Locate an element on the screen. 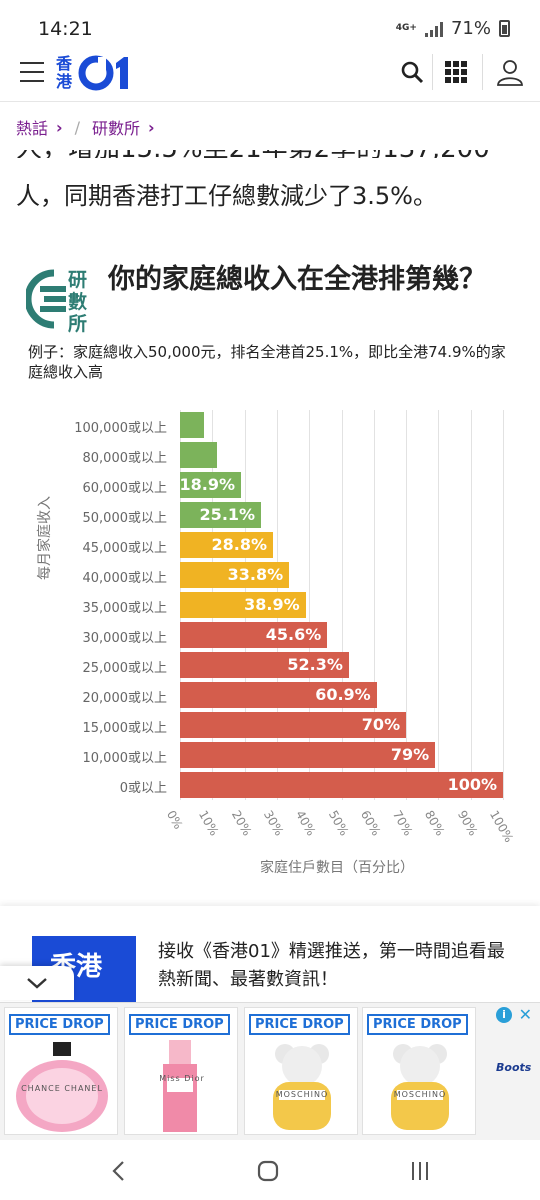 The image size is (540, 1200). bar is located at coordinates (199, 455).